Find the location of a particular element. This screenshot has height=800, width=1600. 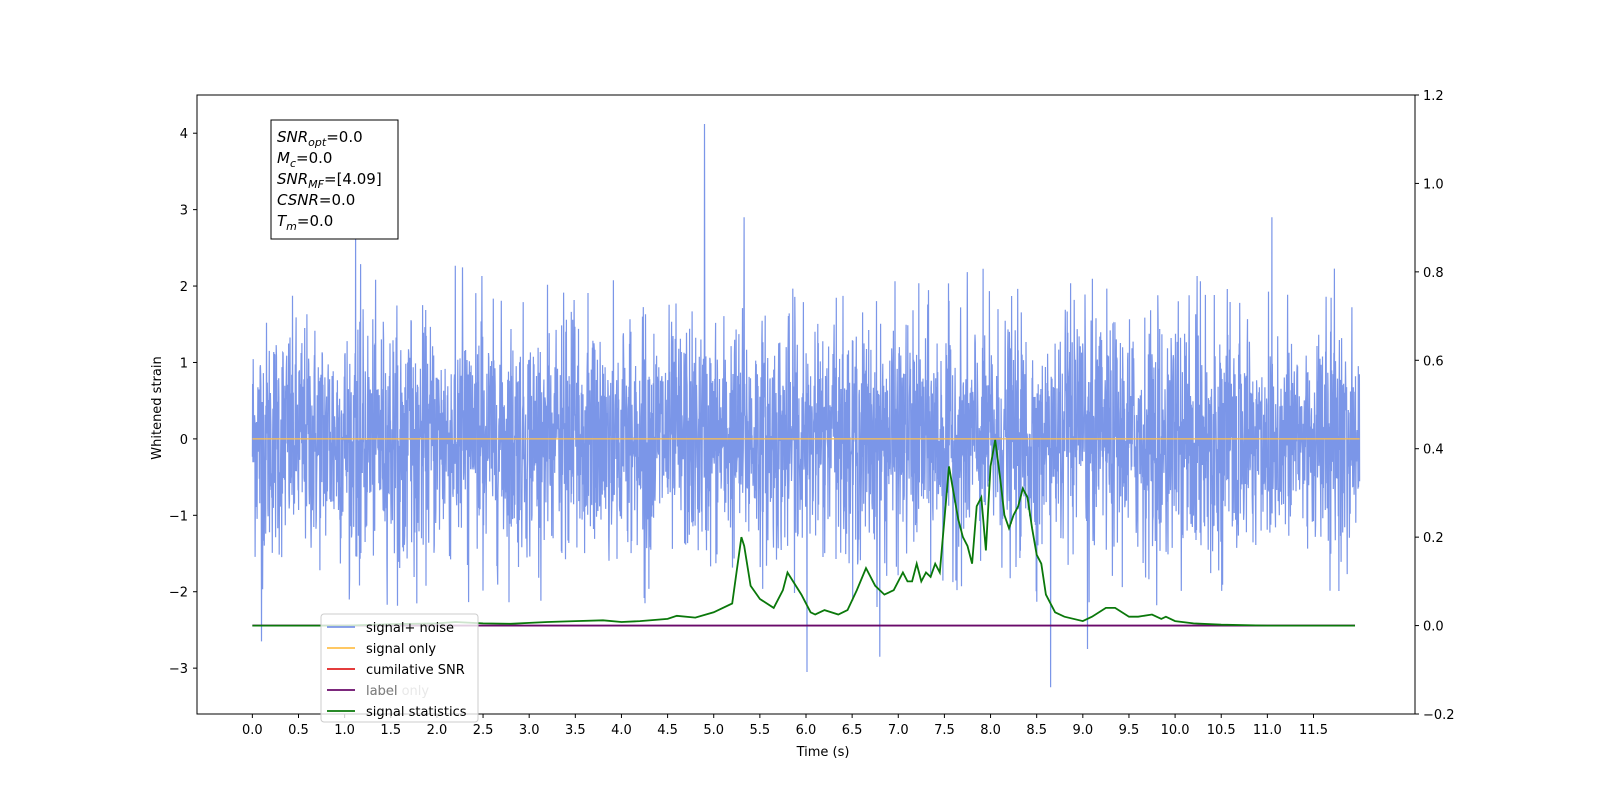

y-tick-label: −1 is located at coordinates (178, 516).